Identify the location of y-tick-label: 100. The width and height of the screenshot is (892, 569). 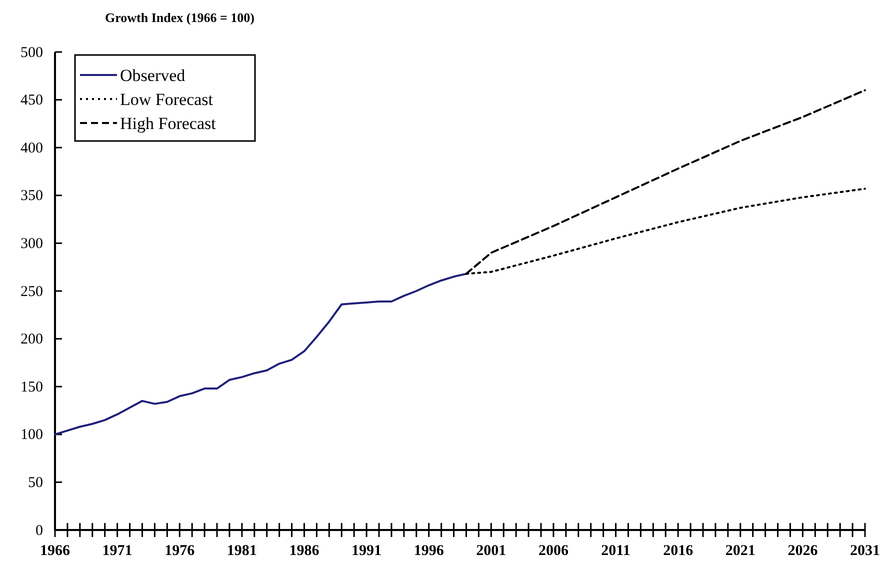
(31, 435).